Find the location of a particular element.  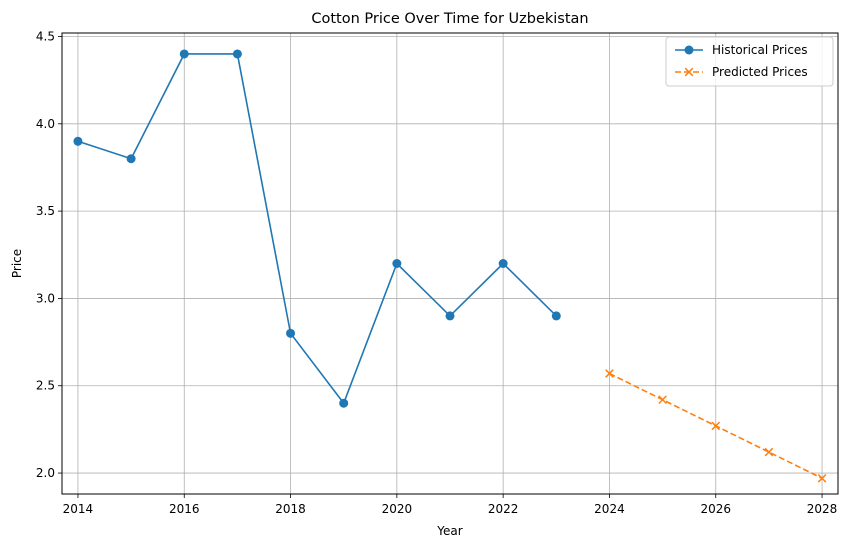

x-tick-label: 2014 is located at coordinates (78, 509).